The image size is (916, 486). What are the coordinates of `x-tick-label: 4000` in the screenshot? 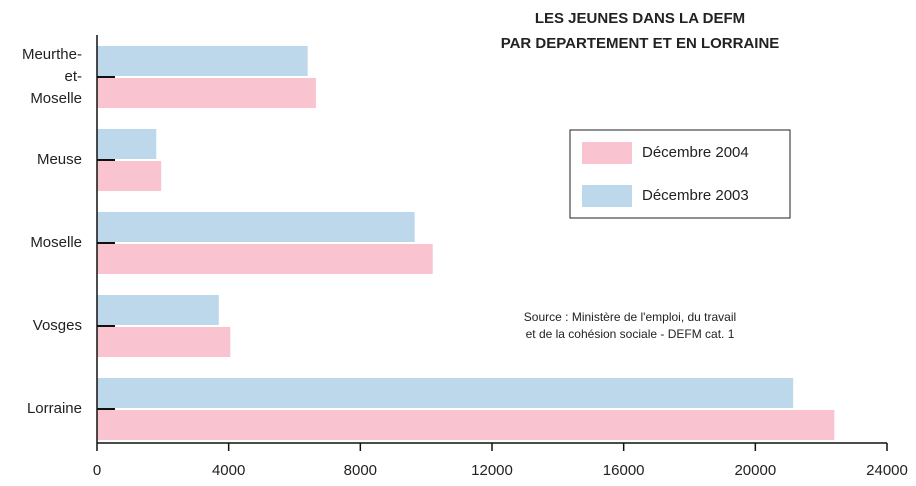 It's located at (228, 470).